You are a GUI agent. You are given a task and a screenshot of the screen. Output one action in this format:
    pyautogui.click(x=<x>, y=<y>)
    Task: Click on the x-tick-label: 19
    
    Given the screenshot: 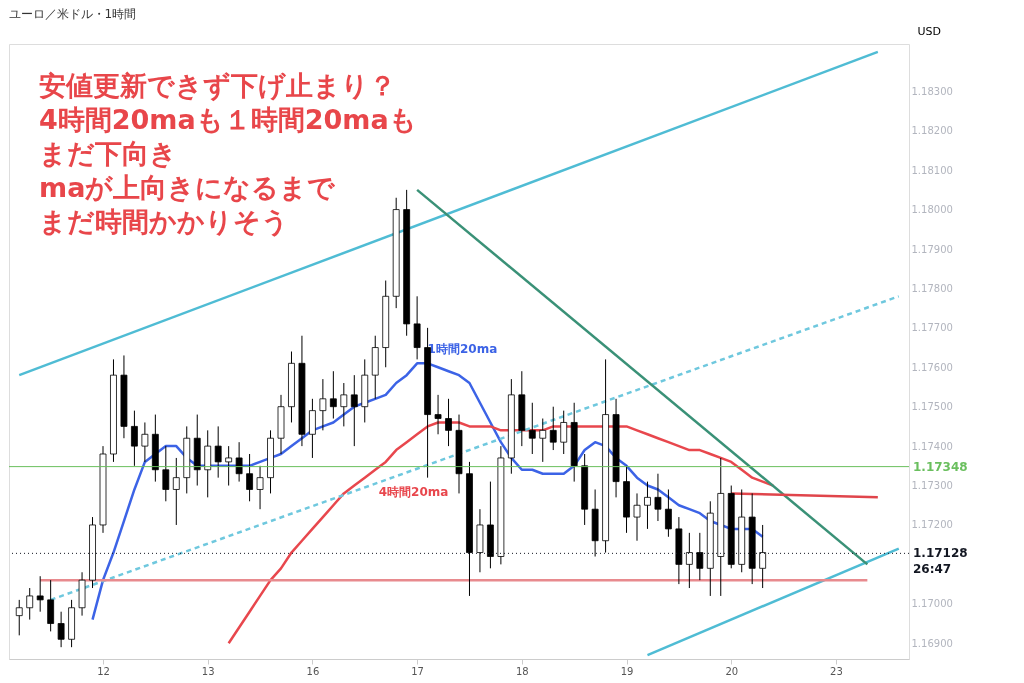 What is the action you would take?
    pyautogui.click(x=627, y=671)
    